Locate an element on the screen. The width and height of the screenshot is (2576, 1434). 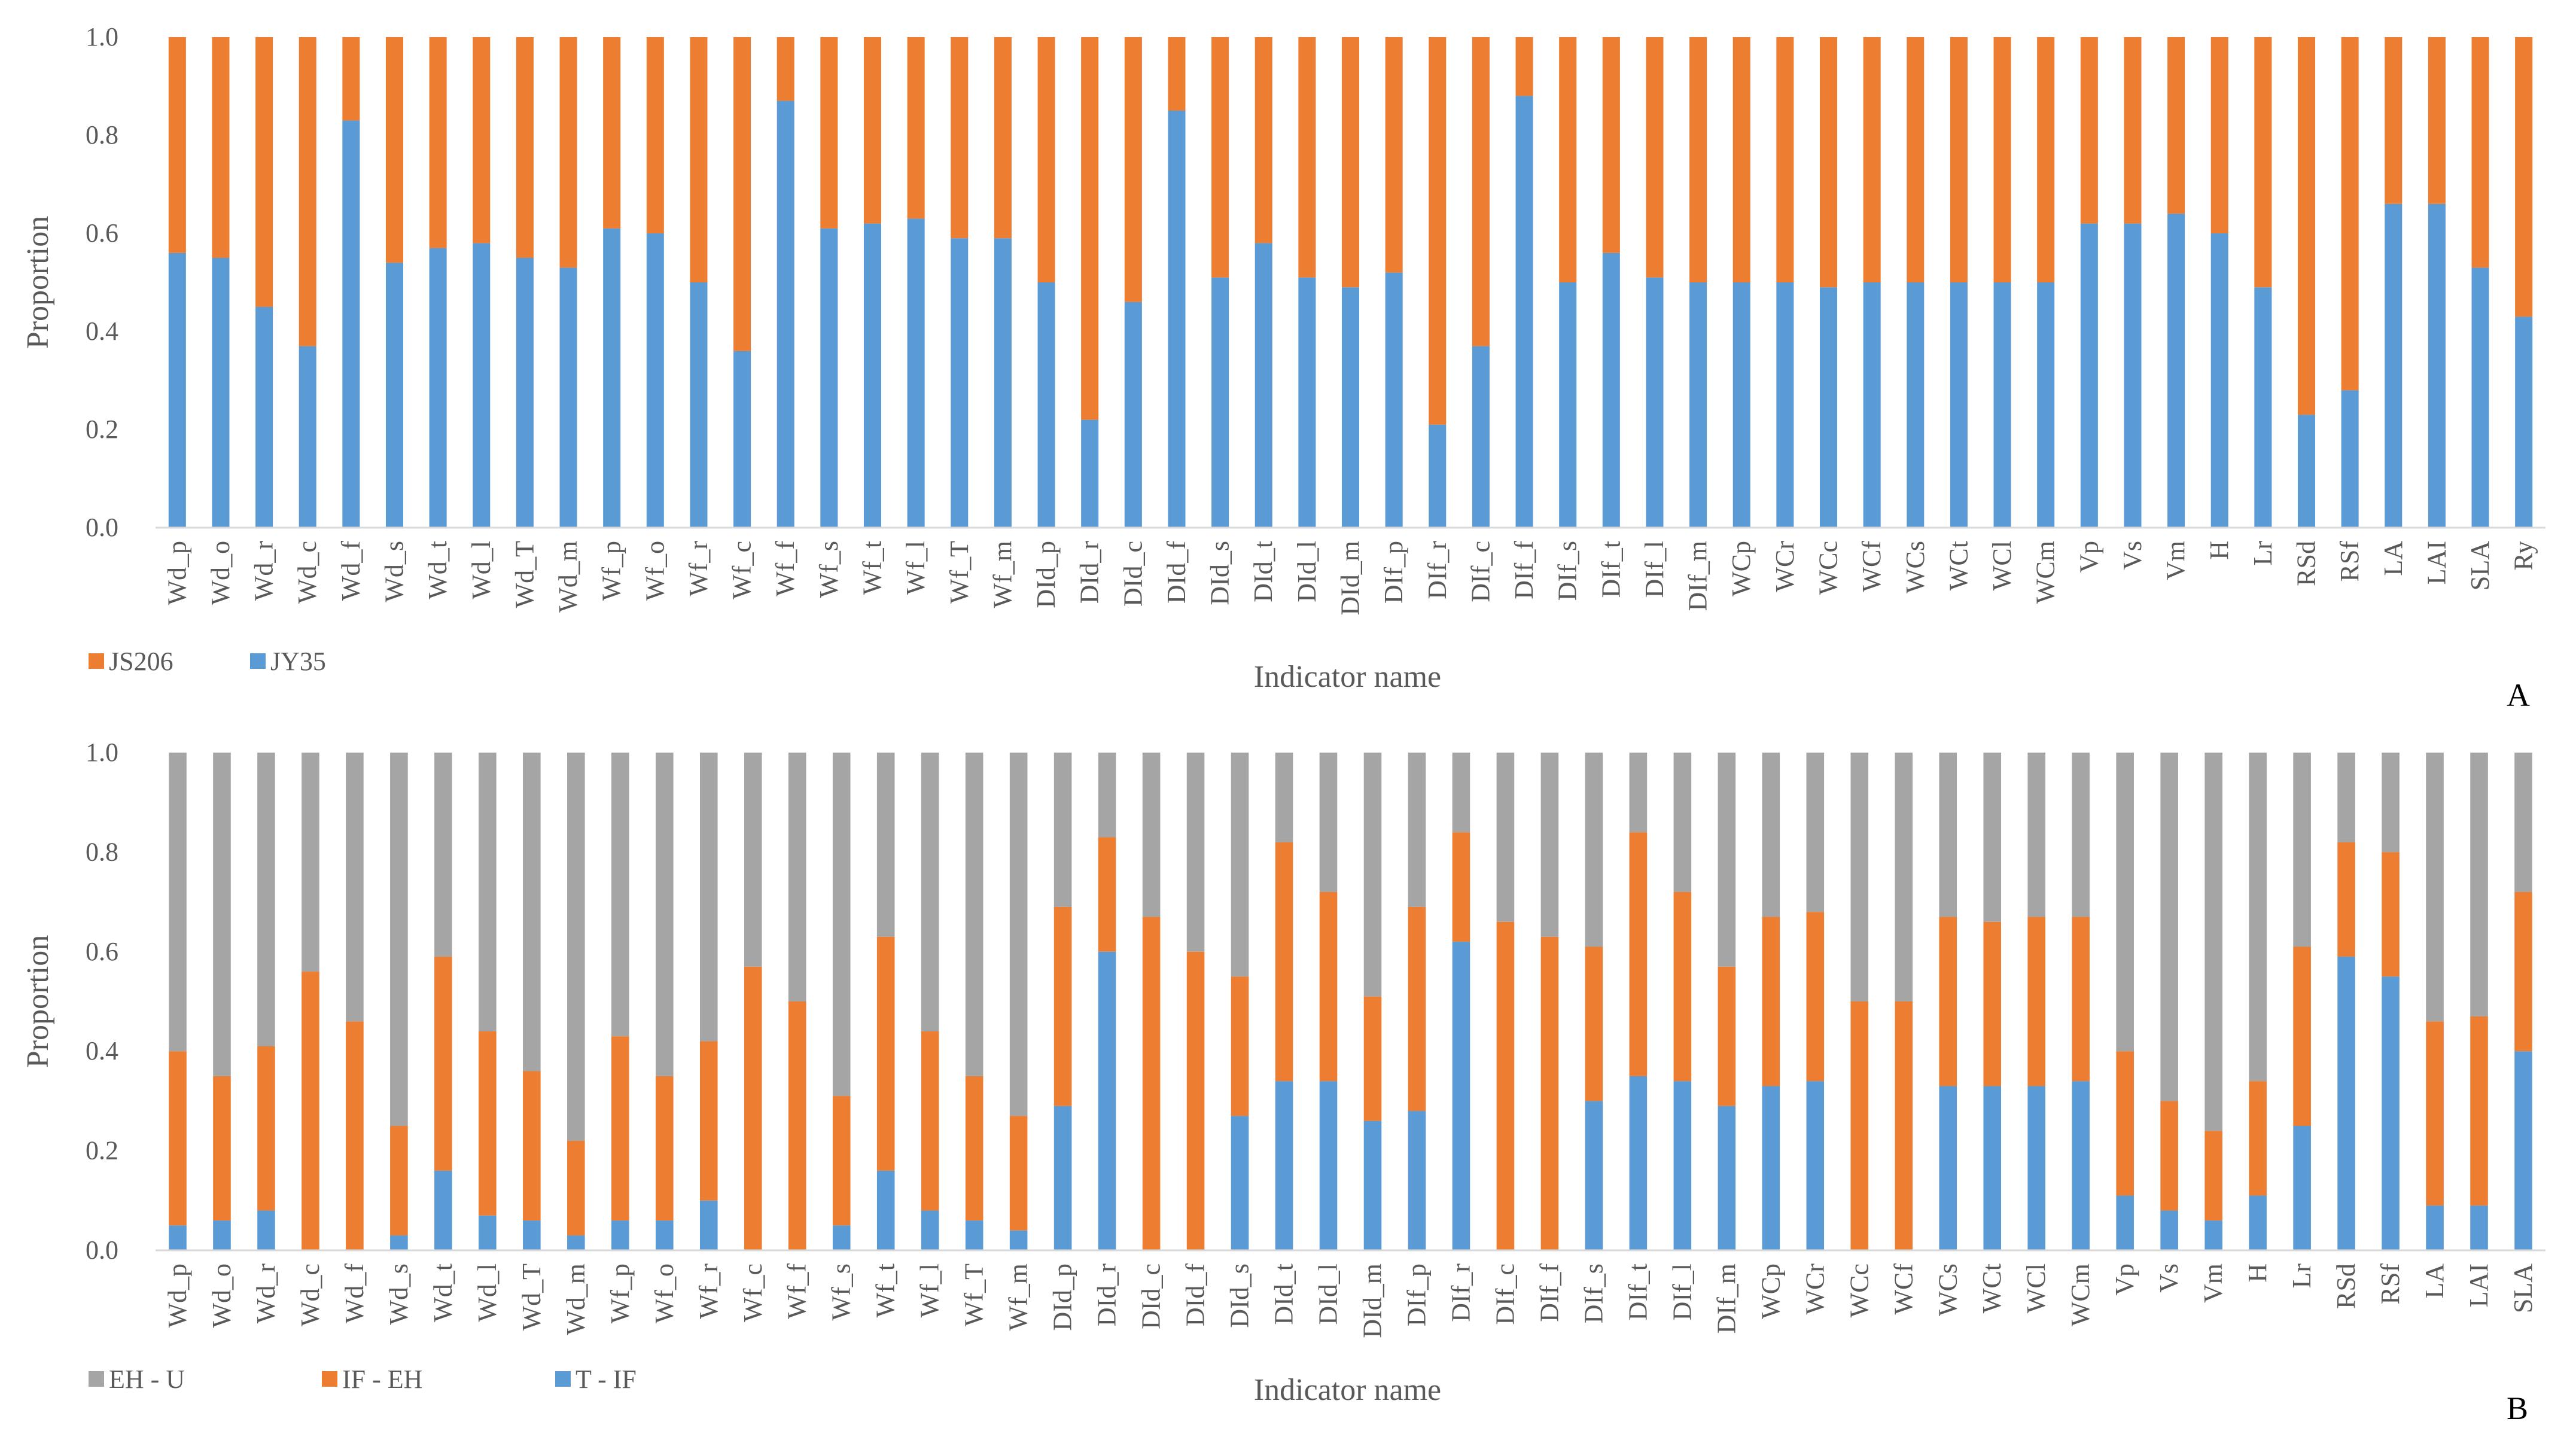
bar-segment-if-eh-dif_t is located at coordinates (1638, 954).